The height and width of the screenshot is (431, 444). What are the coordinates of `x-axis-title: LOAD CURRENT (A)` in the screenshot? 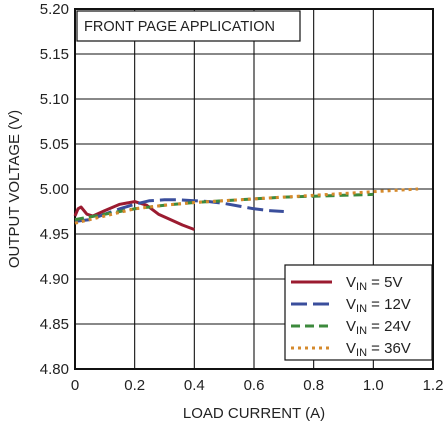 It's located at (254, 413).